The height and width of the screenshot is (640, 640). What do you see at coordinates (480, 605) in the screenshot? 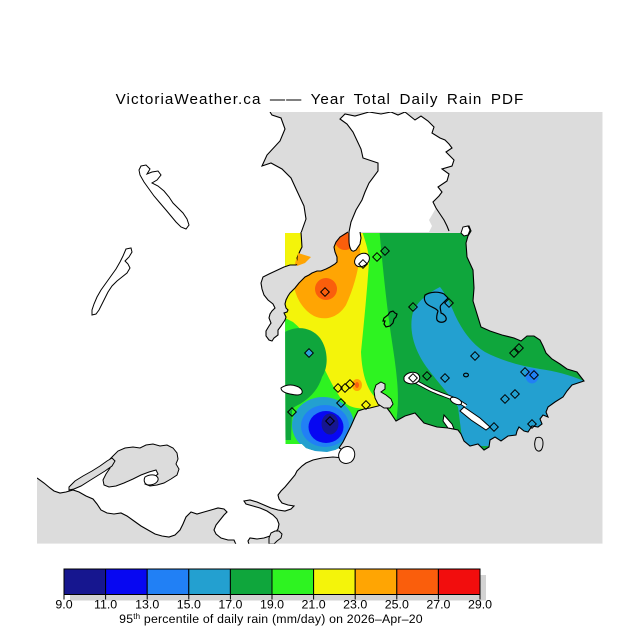
I see `svg-text: 29.0` at bounding box center [480, 605].